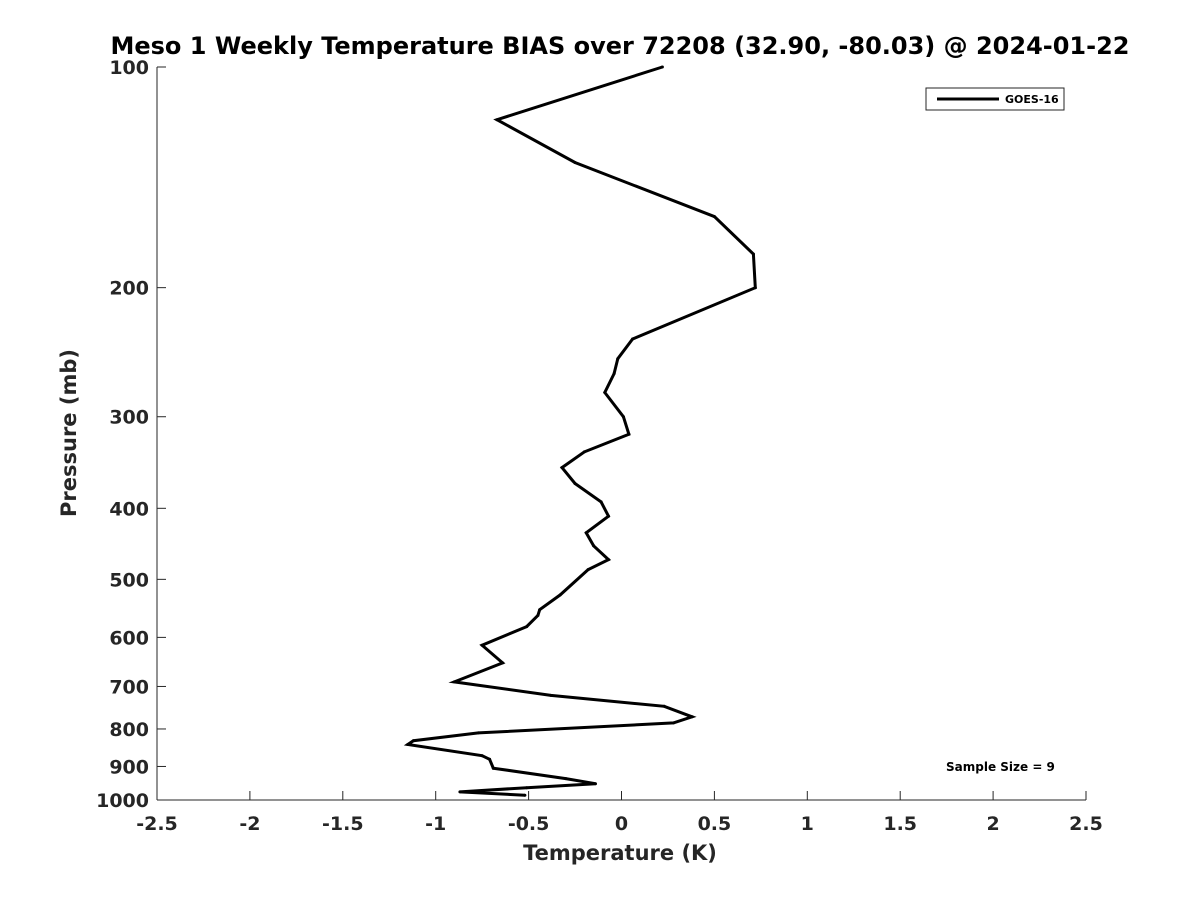  Describe the element at coordinates (620, 853) in the screenshot. I see `x-axis-label: Temperature (K)` at that location.